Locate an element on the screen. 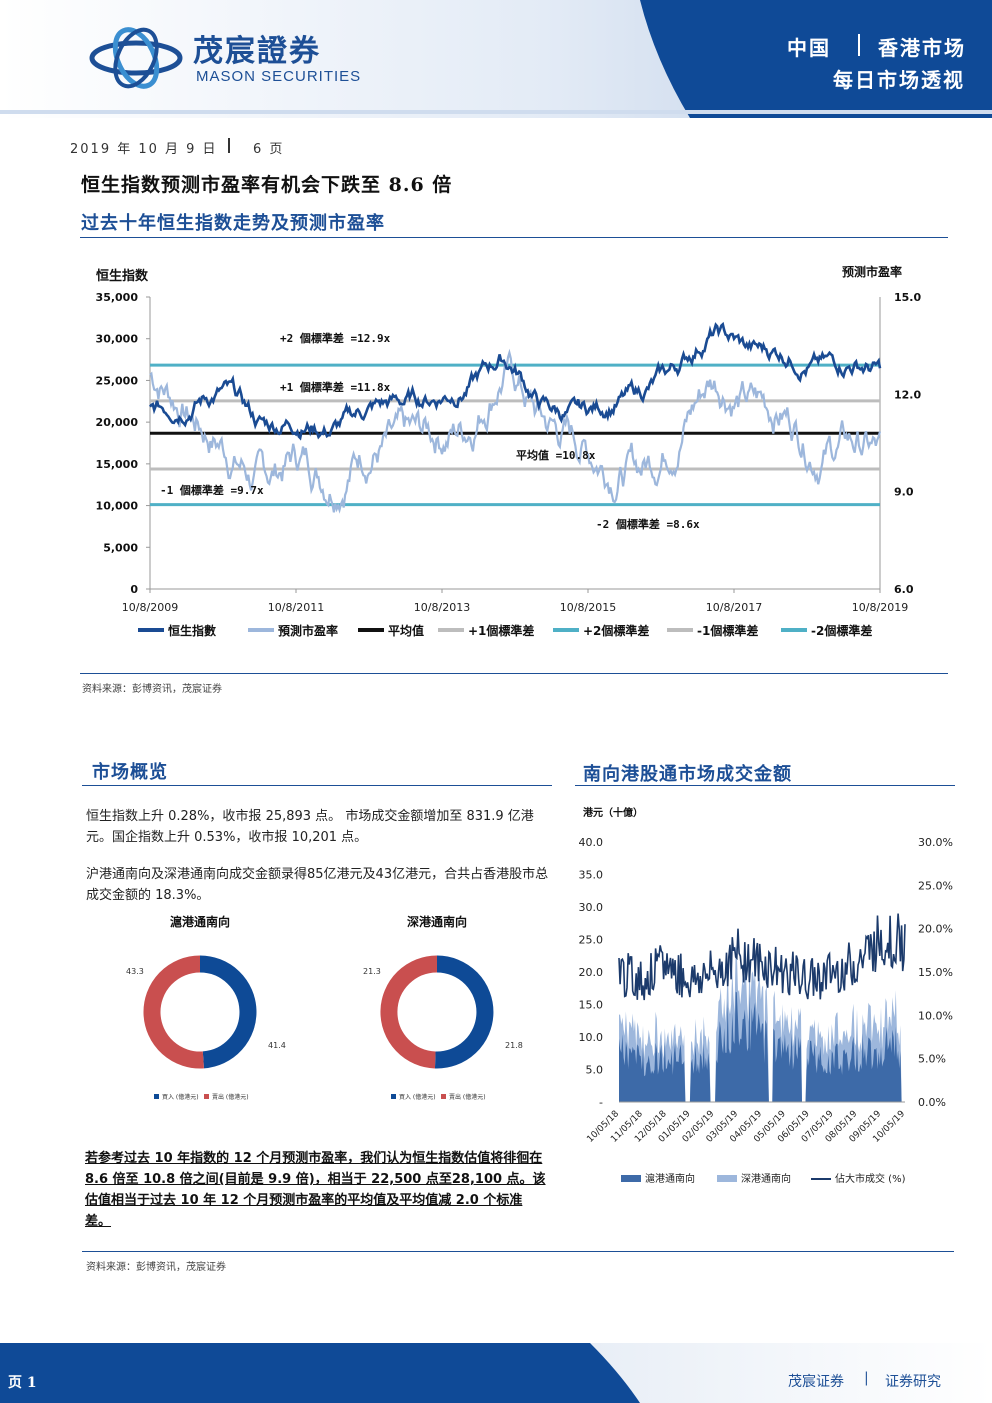 The width and height of the screenshot is (992, 1403). header-divider is located at coordinates (859, 45).